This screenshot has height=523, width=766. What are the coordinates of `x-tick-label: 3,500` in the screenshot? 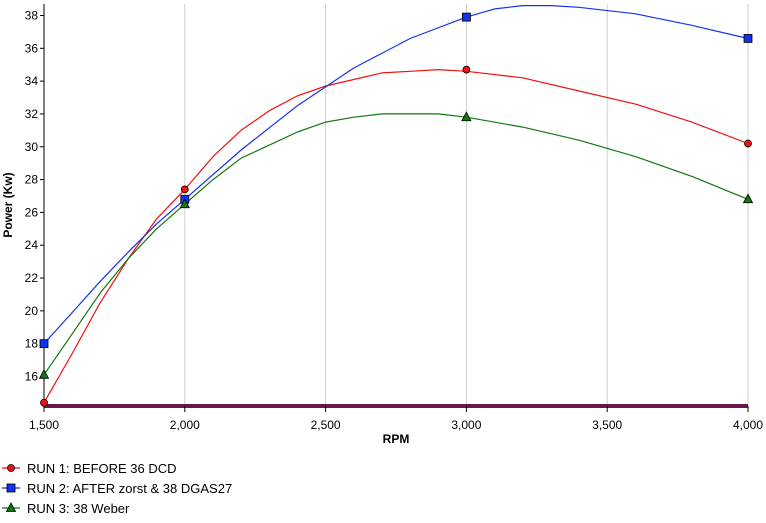 It's located at (607, 425).